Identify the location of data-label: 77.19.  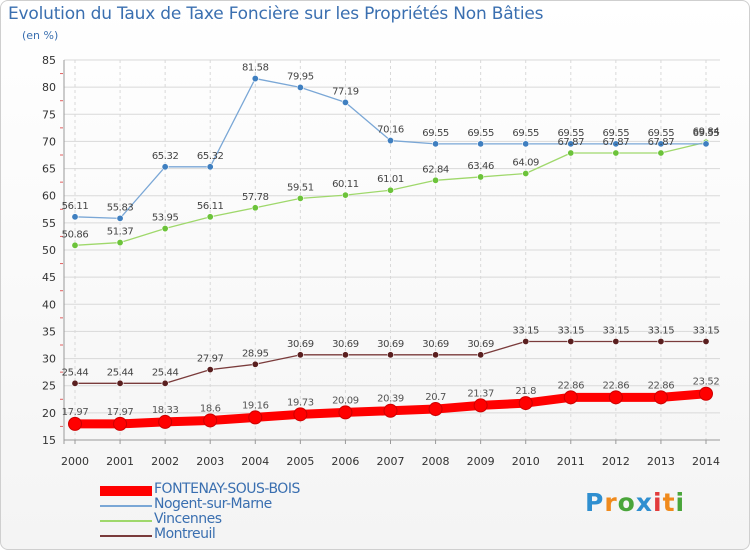
(345, 91).